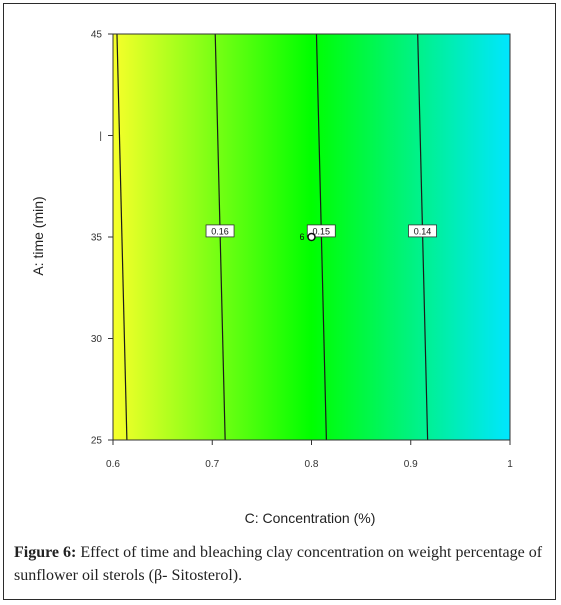  Describe the element at coordinates (113, 464) in the screenshot. I see `x-tick-label: 0.6` at that location.